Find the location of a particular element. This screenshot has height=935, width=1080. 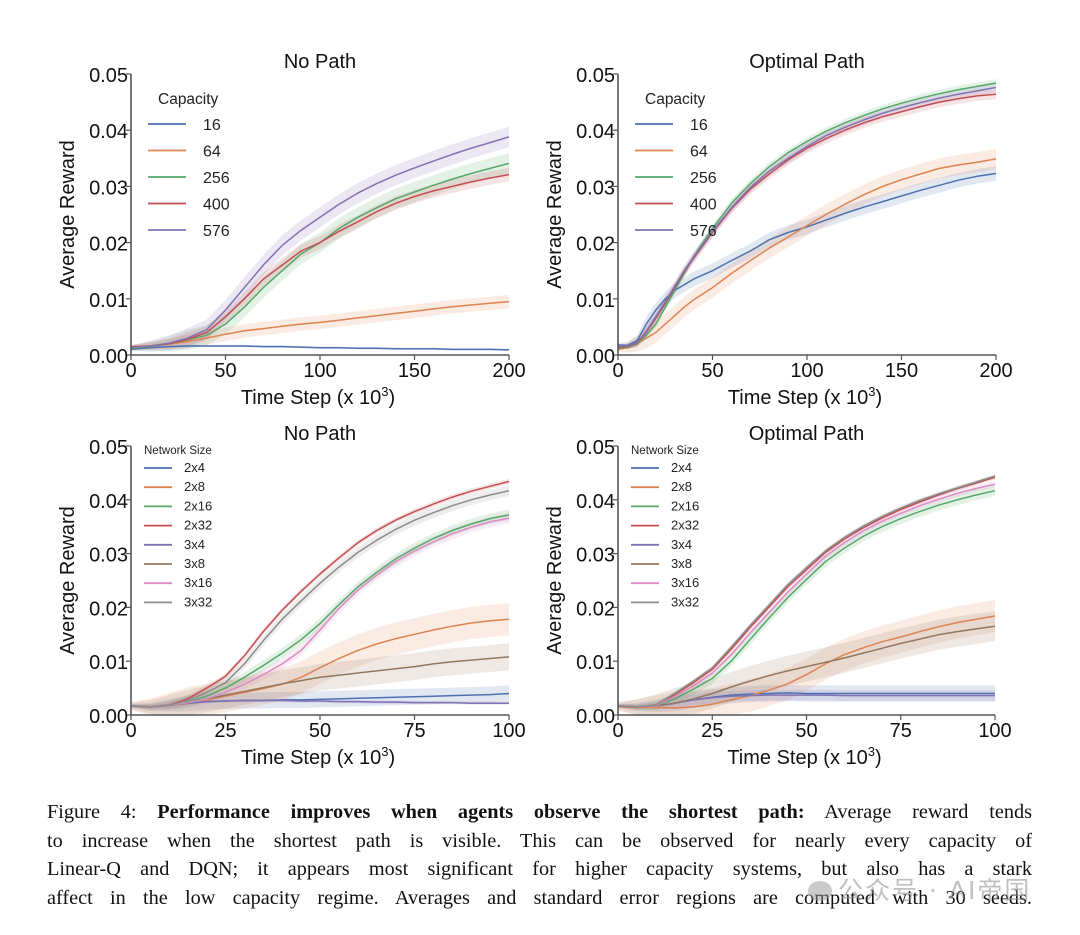

legend-label-400: 400 is located at coordinates (216, 205).